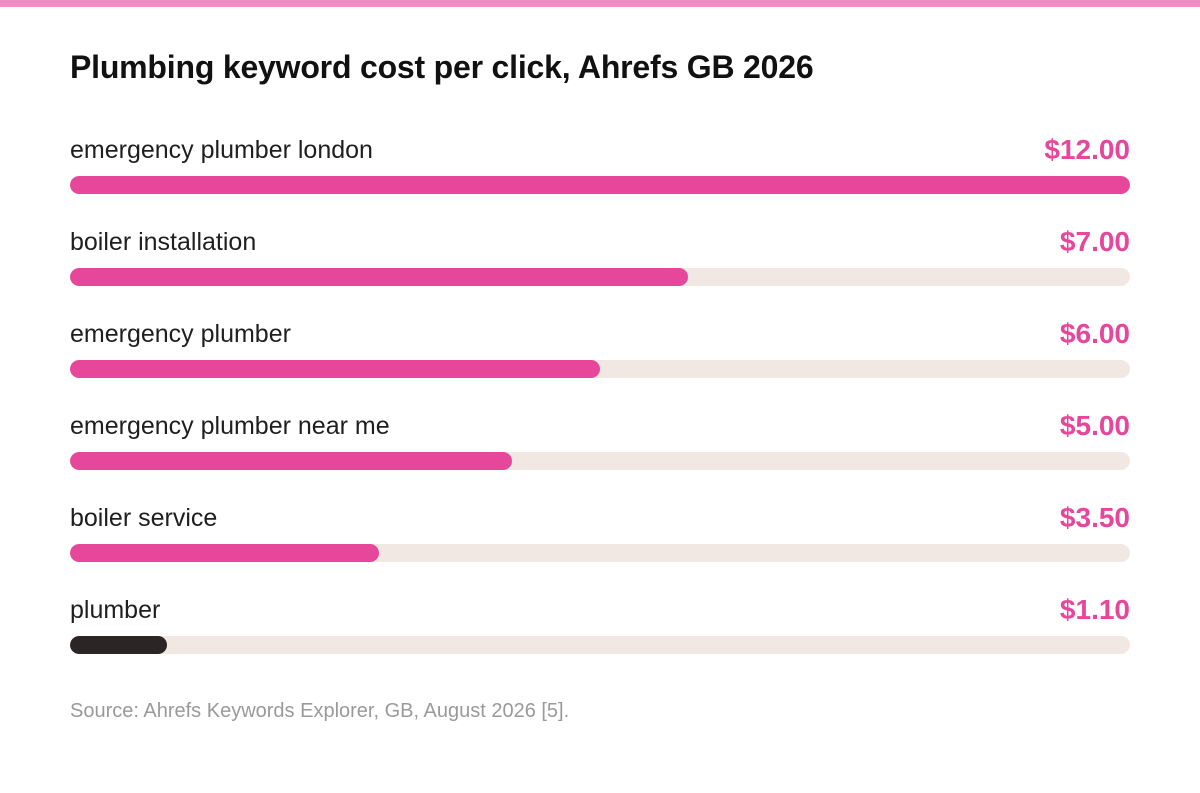 Image resolution: width=1200 pixels, height=793 pixels. What do you see at coordinates (115, 610) in the screenshot?
I see `bar-label: plumber` at bounding box center [115, 610].